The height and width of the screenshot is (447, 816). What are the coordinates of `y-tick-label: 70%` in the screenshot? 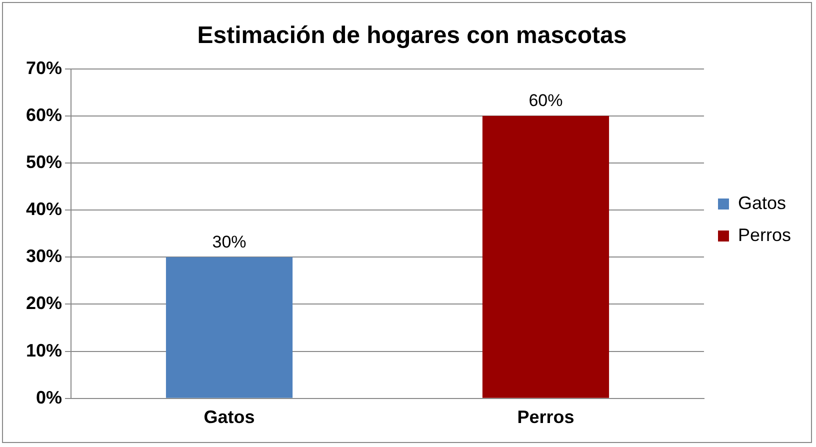 It's located at (44, 68).